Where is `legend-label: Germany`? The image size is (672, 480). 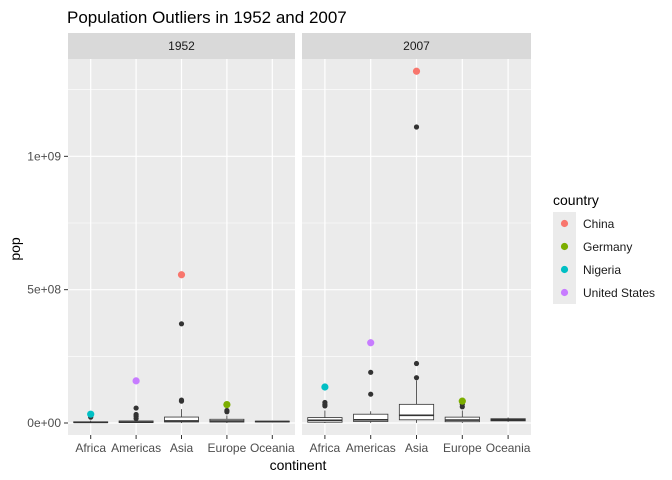
legend-label: Germany is located at coordinates (607, 247).